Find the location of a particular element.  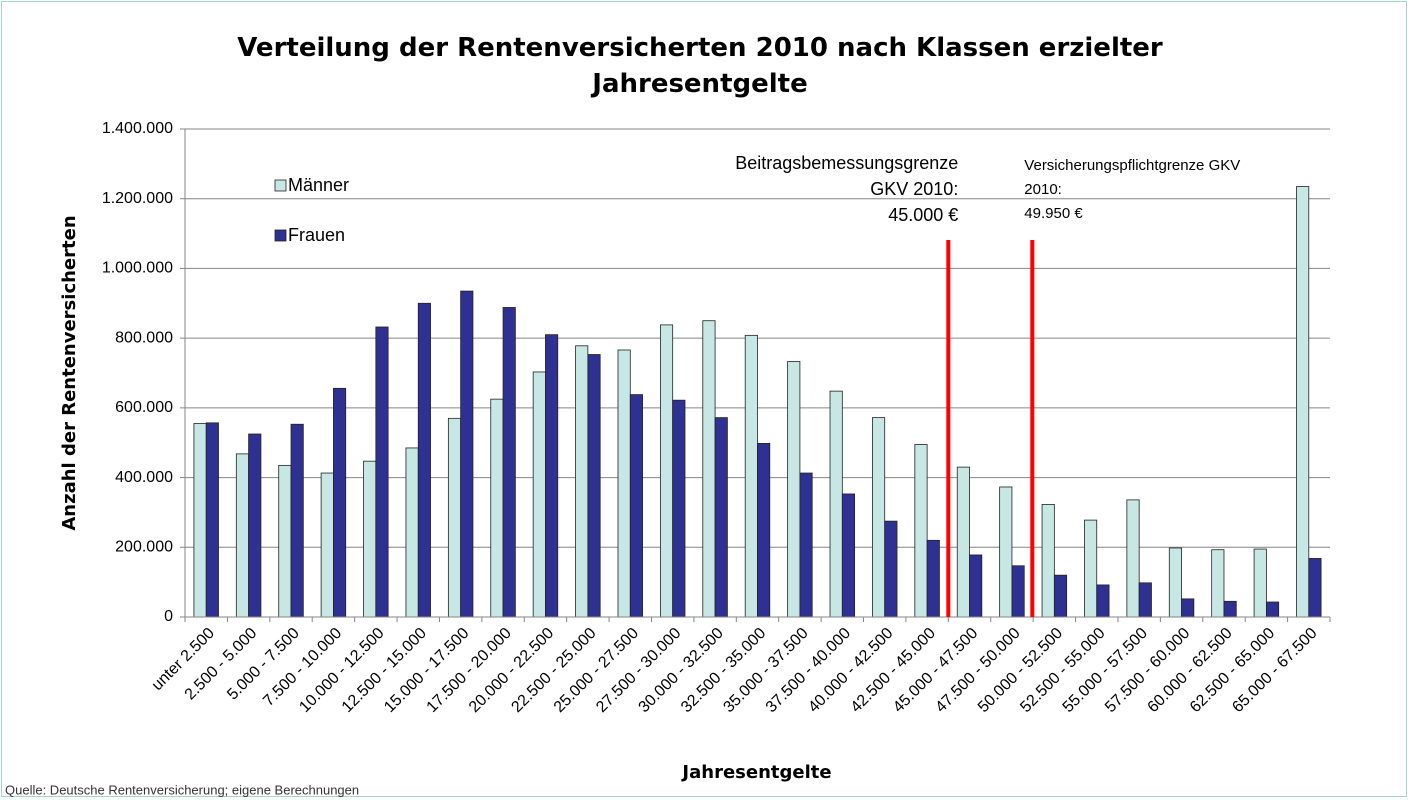

y-tick-label: 800.000 is located at coordinates (144, 337).